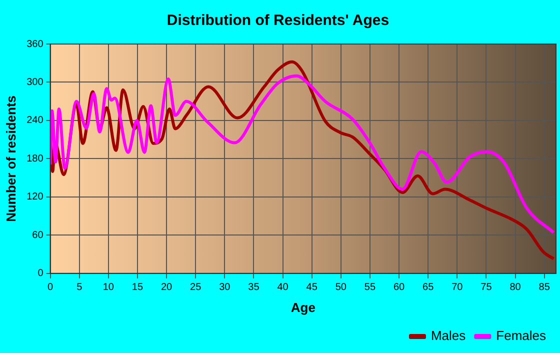  What do you see at coordinates (428, 288) in the screenshot?
I see `x-tick-label: 65` at bounding box center [428, 288].